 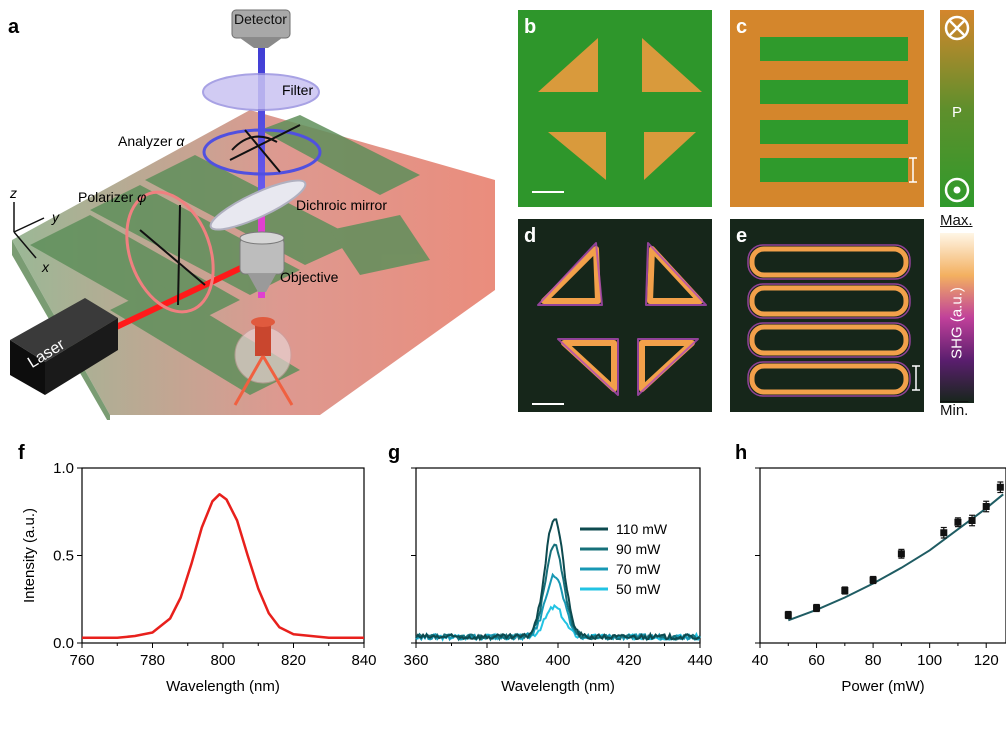 What do you see at coordinates (263, 361) in the screenshot?
I see `rotation-mount` at bounding box center [263, 361].